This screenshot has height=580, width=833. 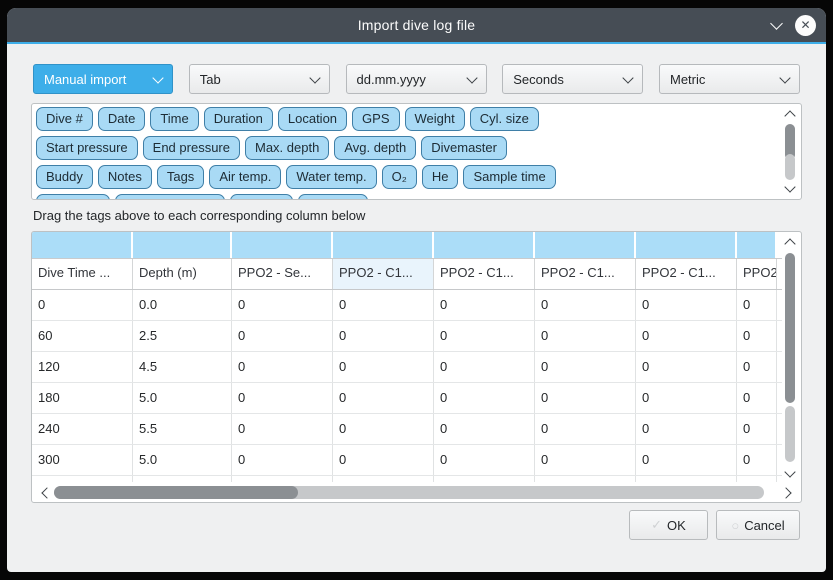 I want to click on table-cell: 120, so click(x=82, y=367).